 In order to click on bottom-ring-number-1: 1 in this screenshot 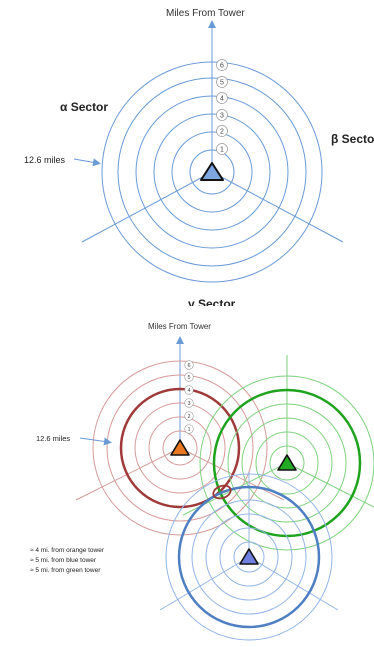, I will do `click(189, 429)`.